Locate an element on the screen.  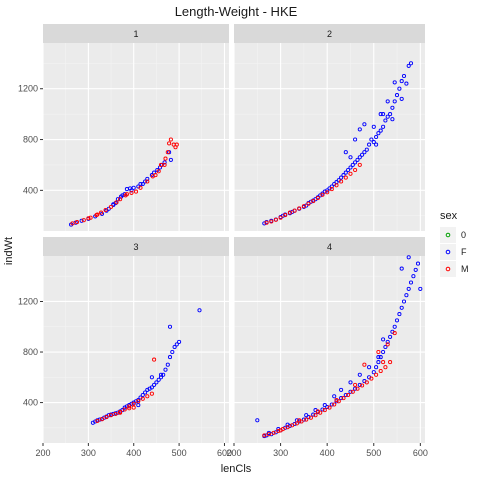
facet-strip is located at coordinates (136, 33).